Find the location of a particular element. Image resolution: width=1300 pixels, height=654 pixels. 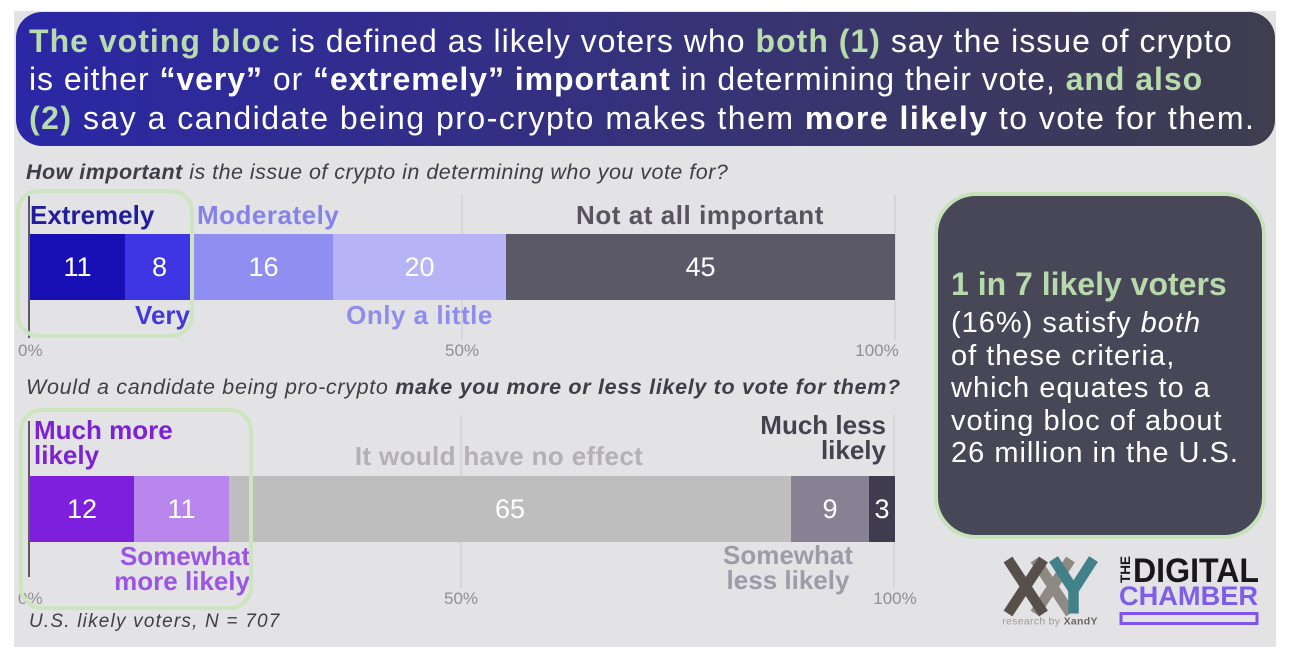

svg-text: research by XandY is located at coordinates (1050, 622).